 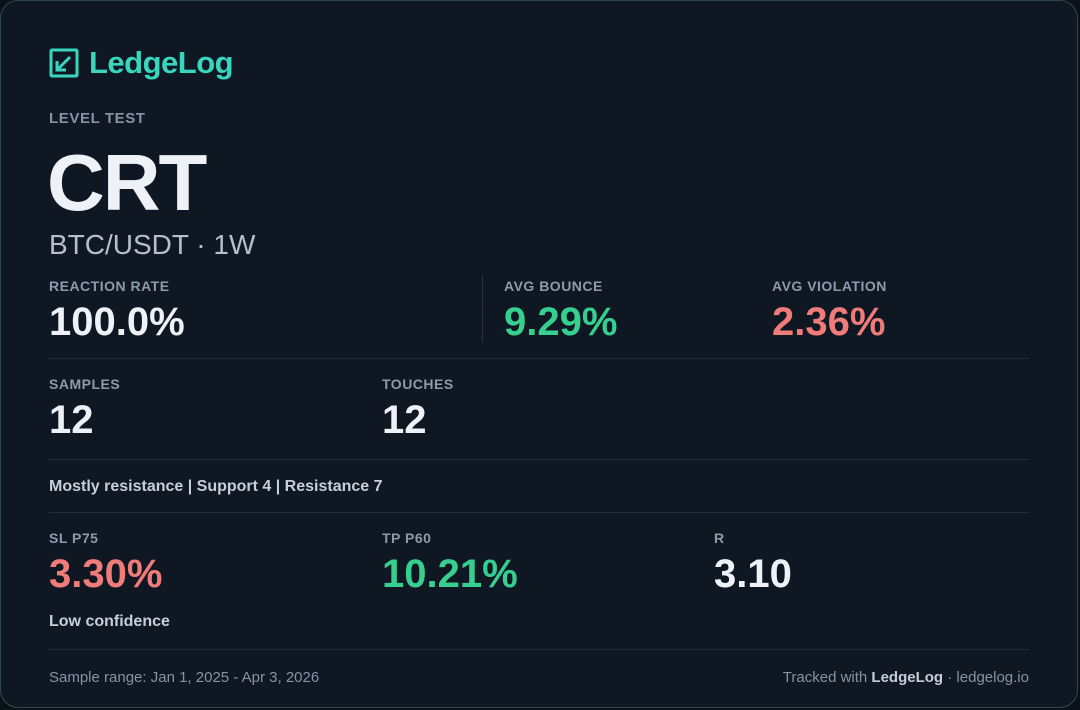 I want to click on tracked-with: Tracked with LedgeLog · ledgelog.io, so click(x=906, y=677).